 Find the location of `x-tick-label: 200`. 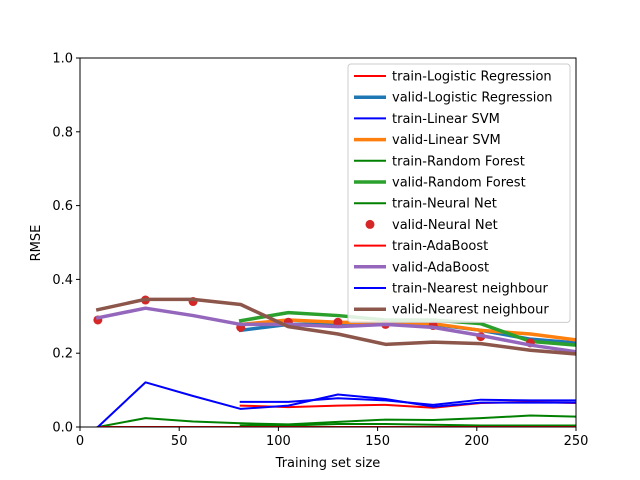

x-tick-label: 200 is located at coordinates (476, 441).